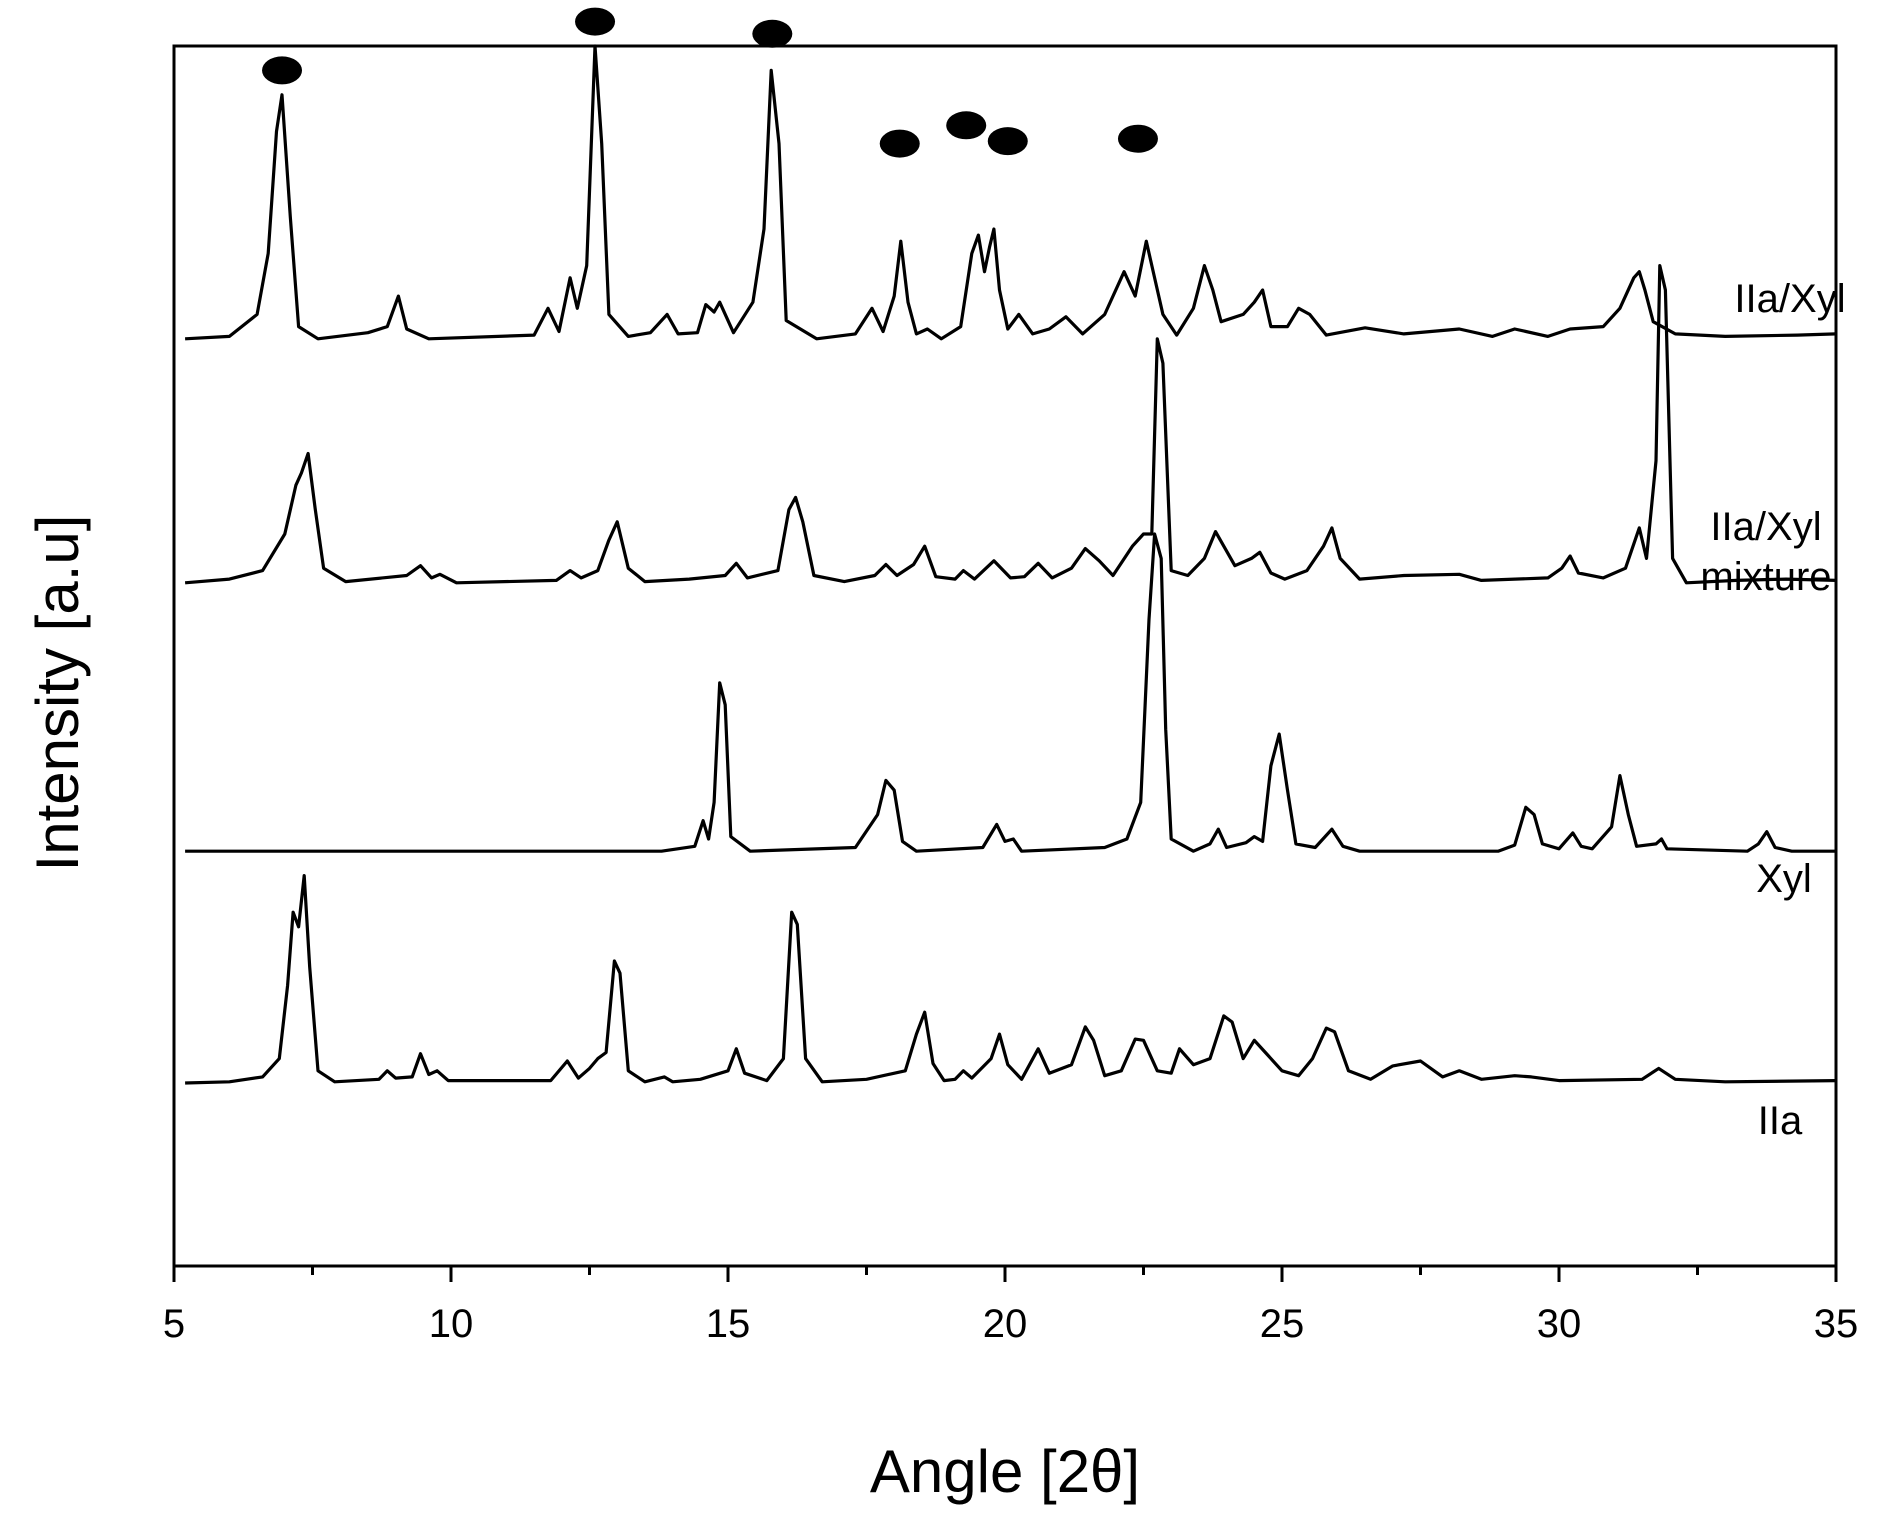  What do you see at coordinates (1005, 1471) in the screenshot?
I see `x-axis-label: Angle [2θ]` at bounding box center [1005, 1471].